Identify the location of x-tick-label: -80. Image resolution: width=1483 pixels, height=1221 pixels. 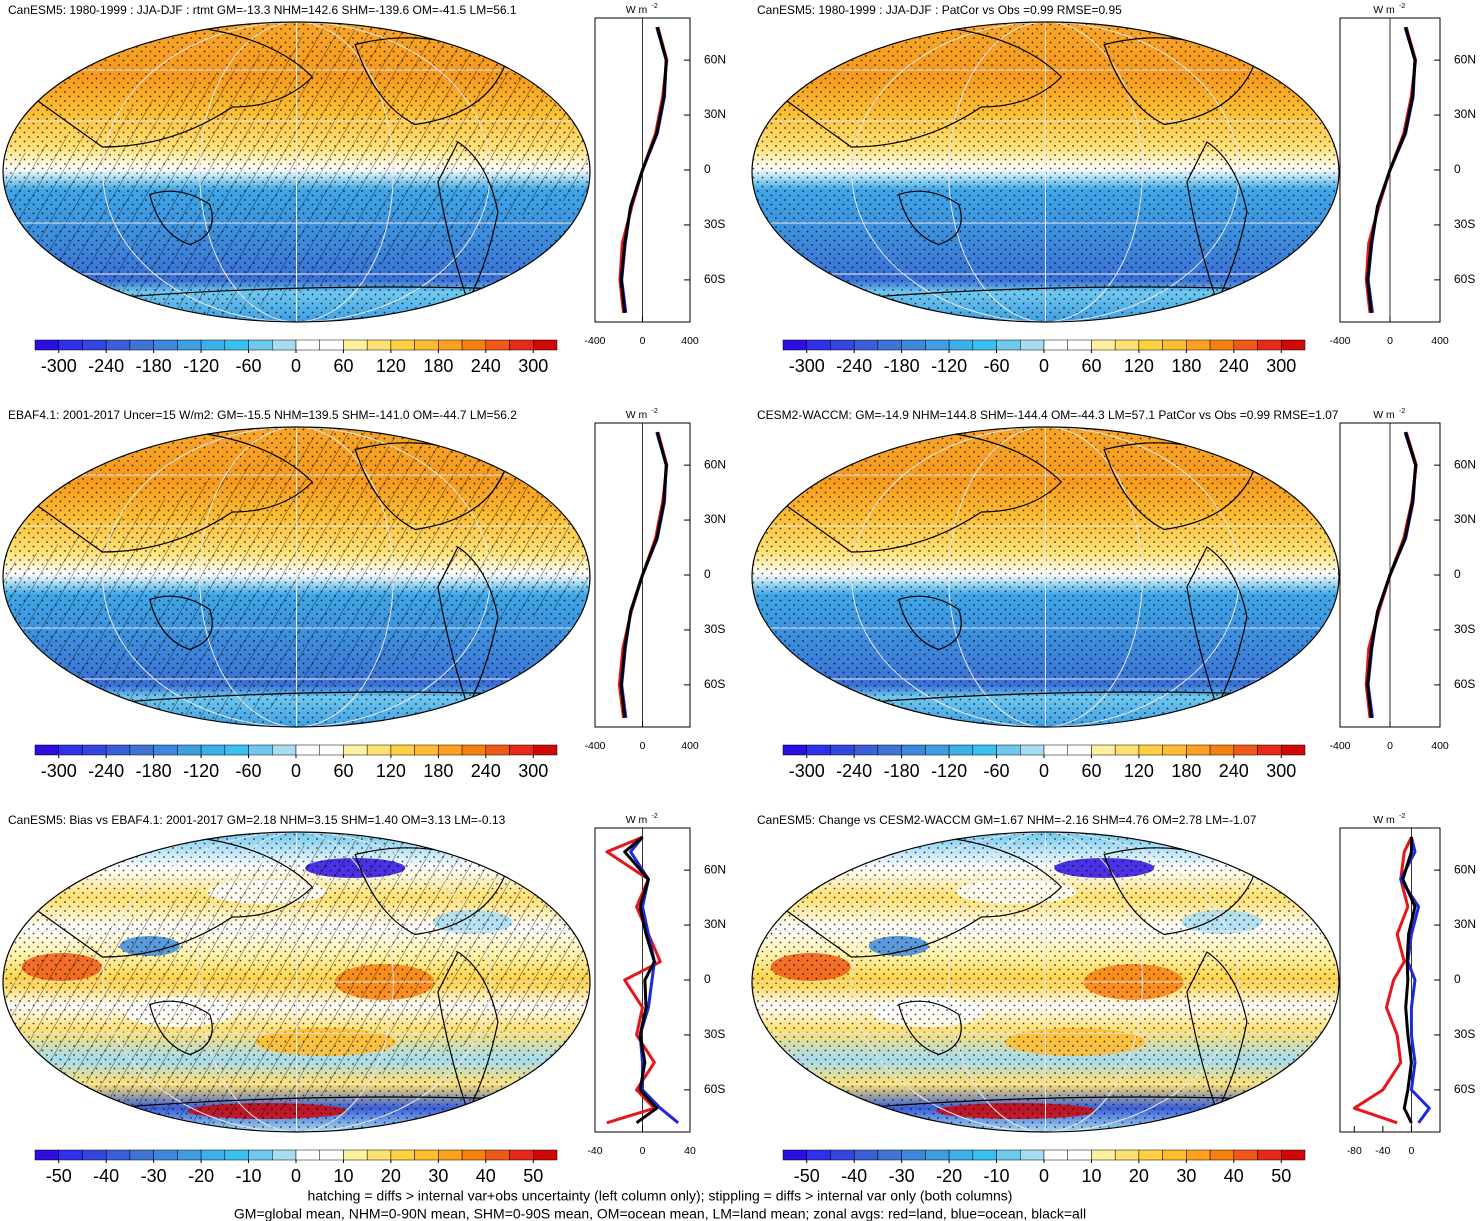
(1354, 1151).